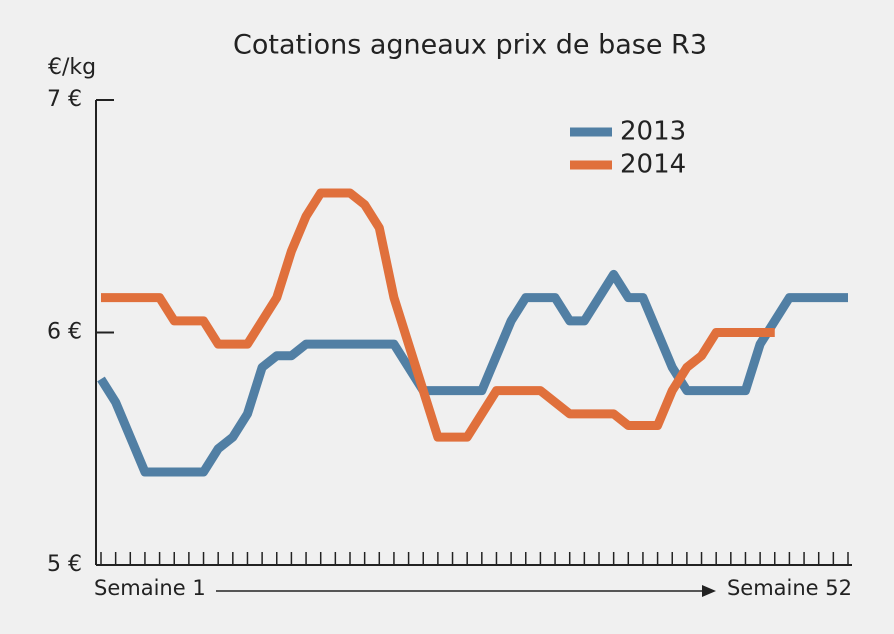 The image size is (894, 634). Describe the element at coordinates (64, 332) in the screenshot. I see `y-tick-label: 6 €` at that location.